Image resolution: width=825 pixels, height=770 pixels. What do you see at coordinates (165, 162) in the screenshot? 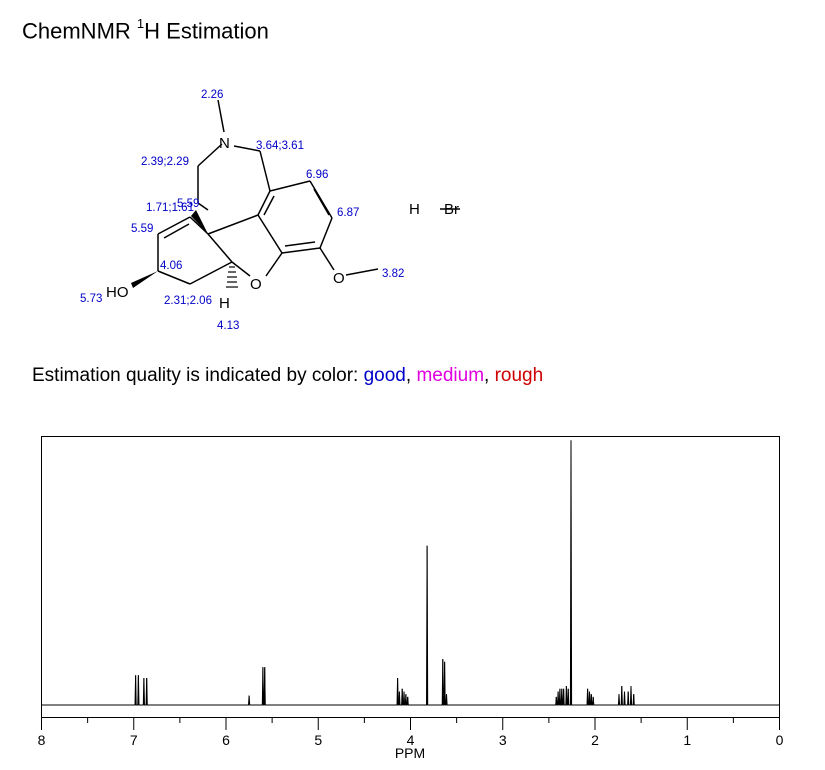
I see `shift-label: 2.39;2.29` at bounding box center [165, 162].